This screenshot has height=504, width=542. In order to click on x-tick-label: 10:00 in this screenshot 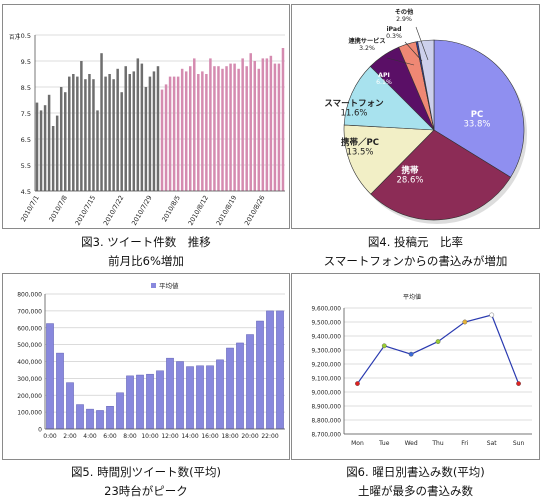, I will do `click(149, 436)`.